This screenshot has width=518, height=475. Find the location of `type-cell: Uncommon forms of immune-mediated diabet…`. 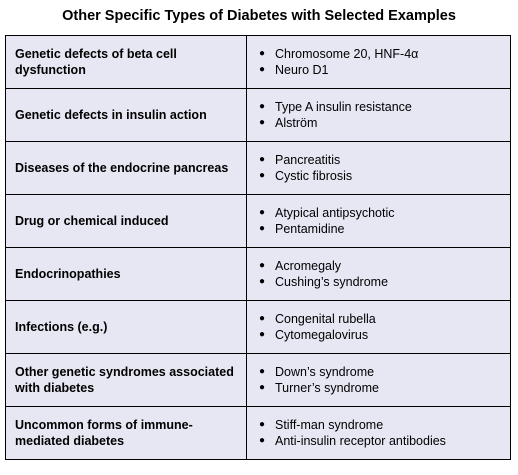

type-cell: Uncommon forms of immune-mediated diabet… is located at coordinates (126, 433).